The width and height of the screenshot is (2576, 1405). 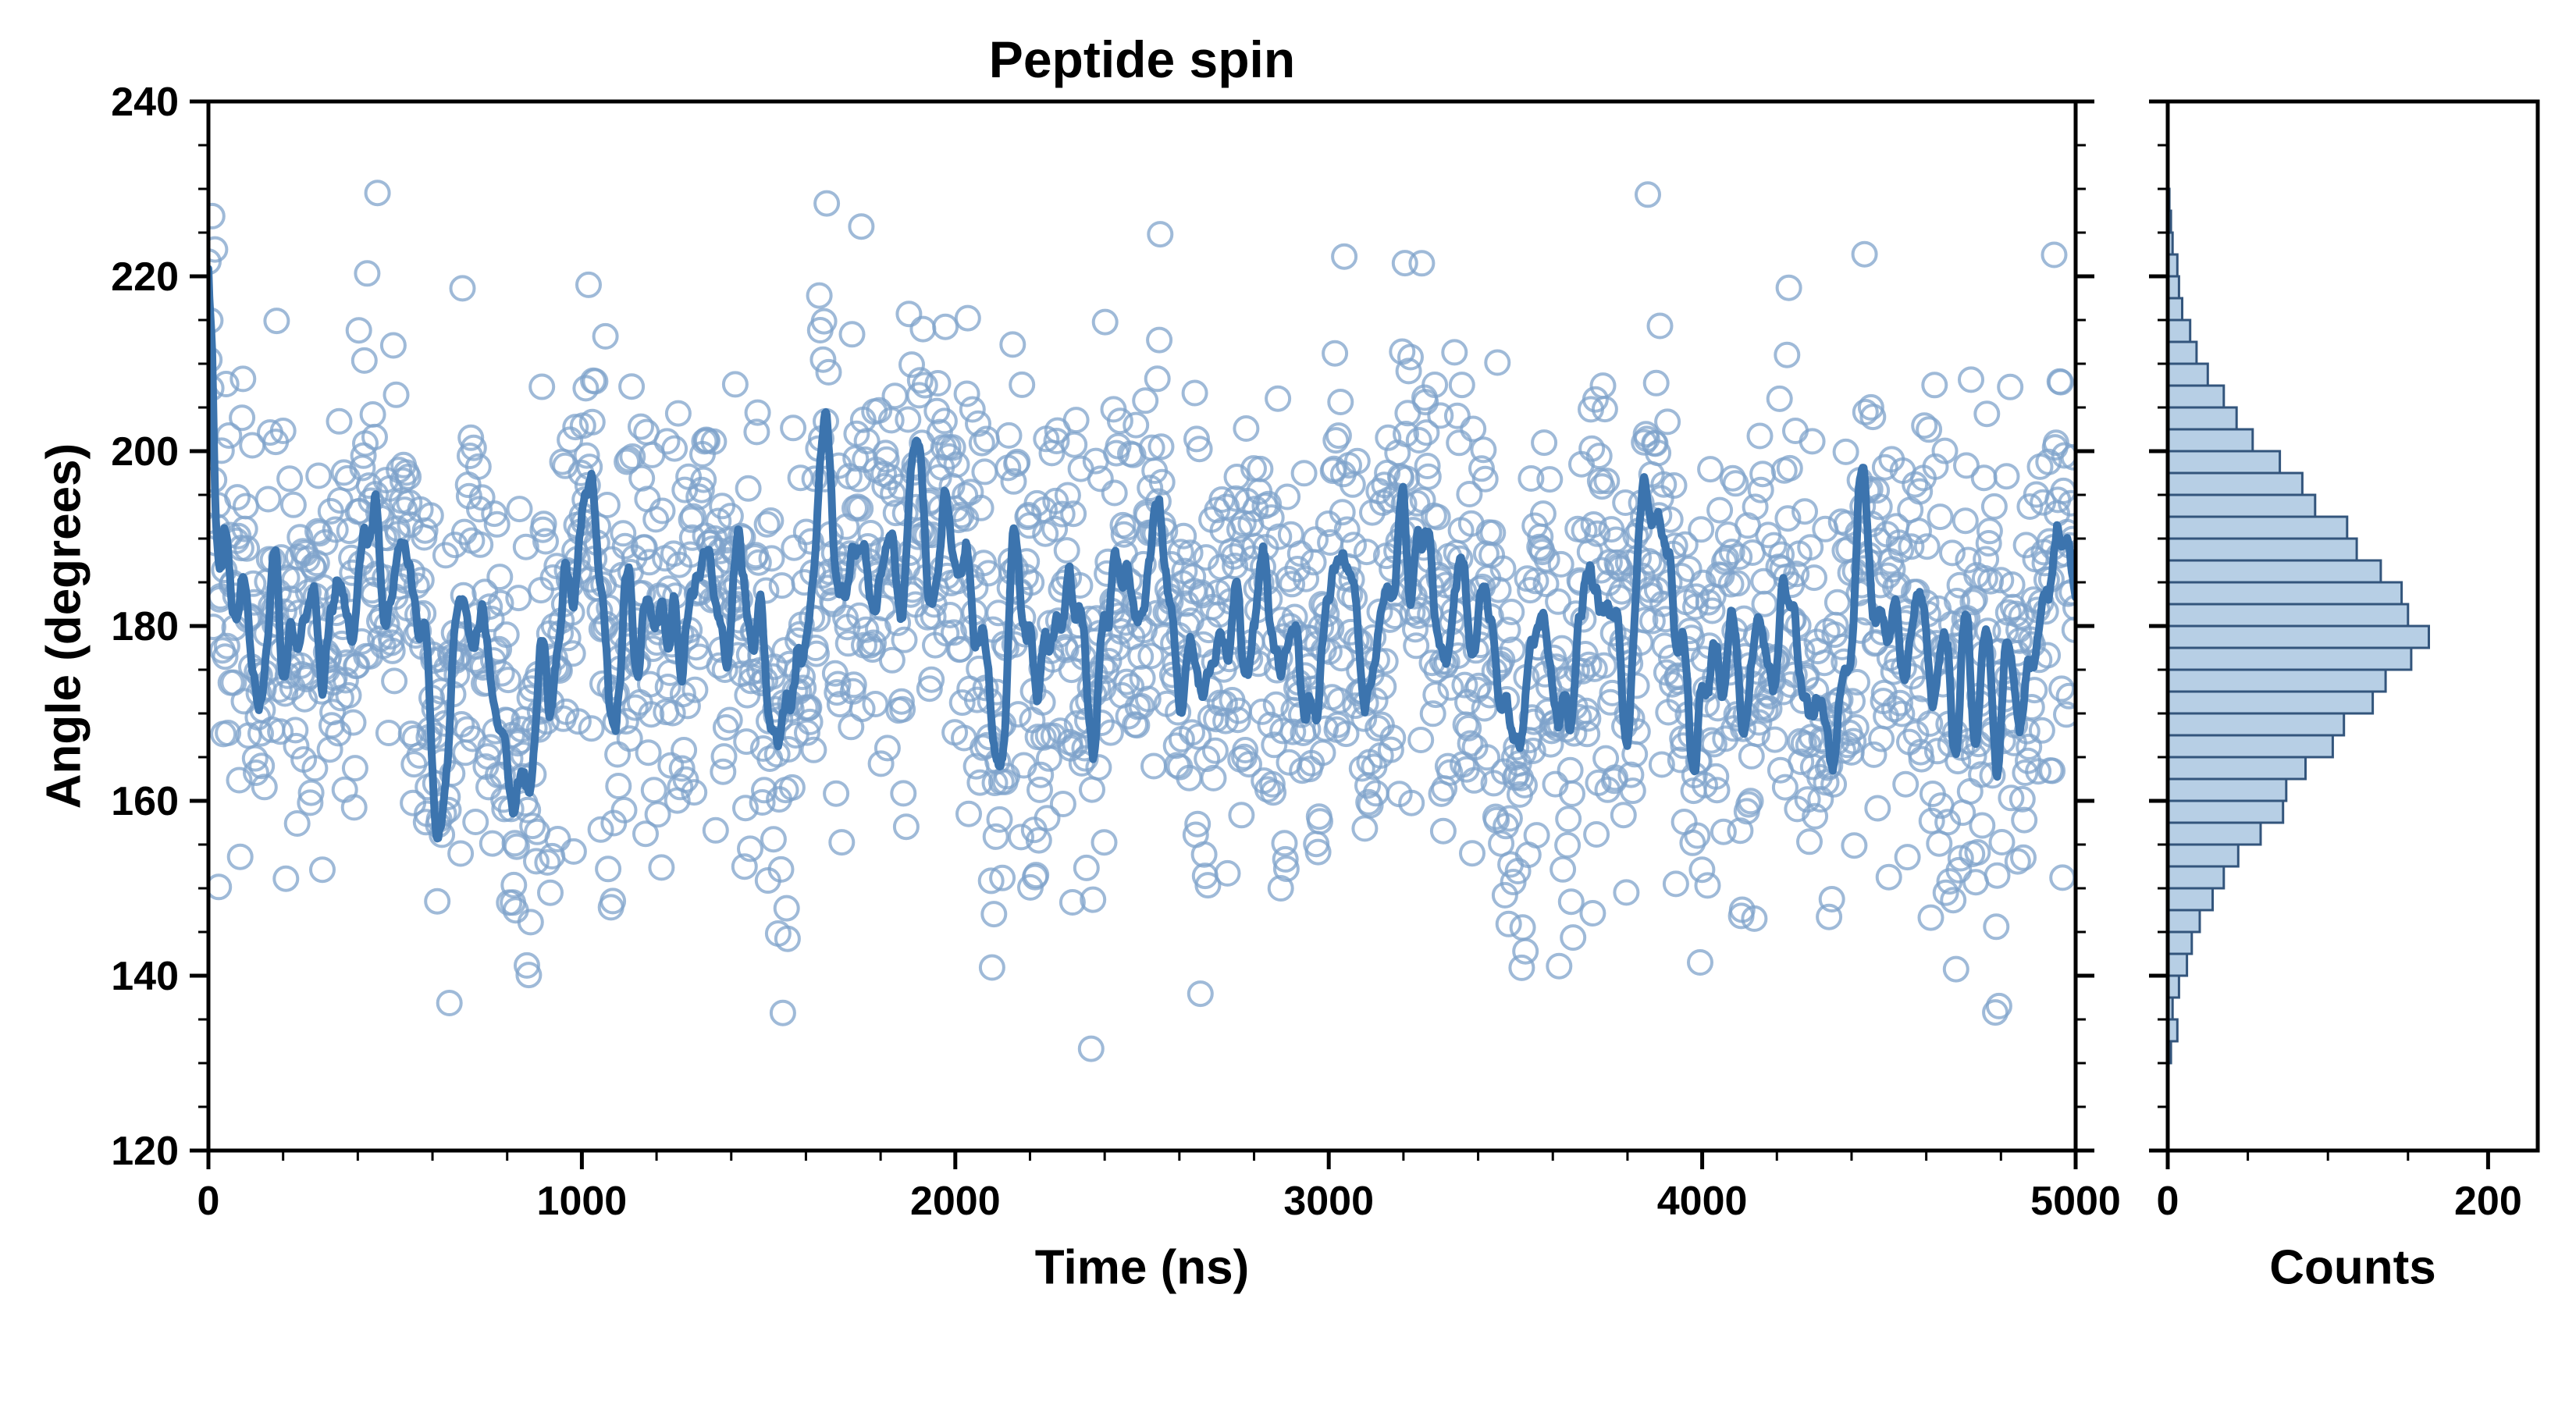 What do you see at coordinates (2488, 1202) in the screenshot?
I see `hist-x-tick-label: 200` at bounding box center [2488, 1202].